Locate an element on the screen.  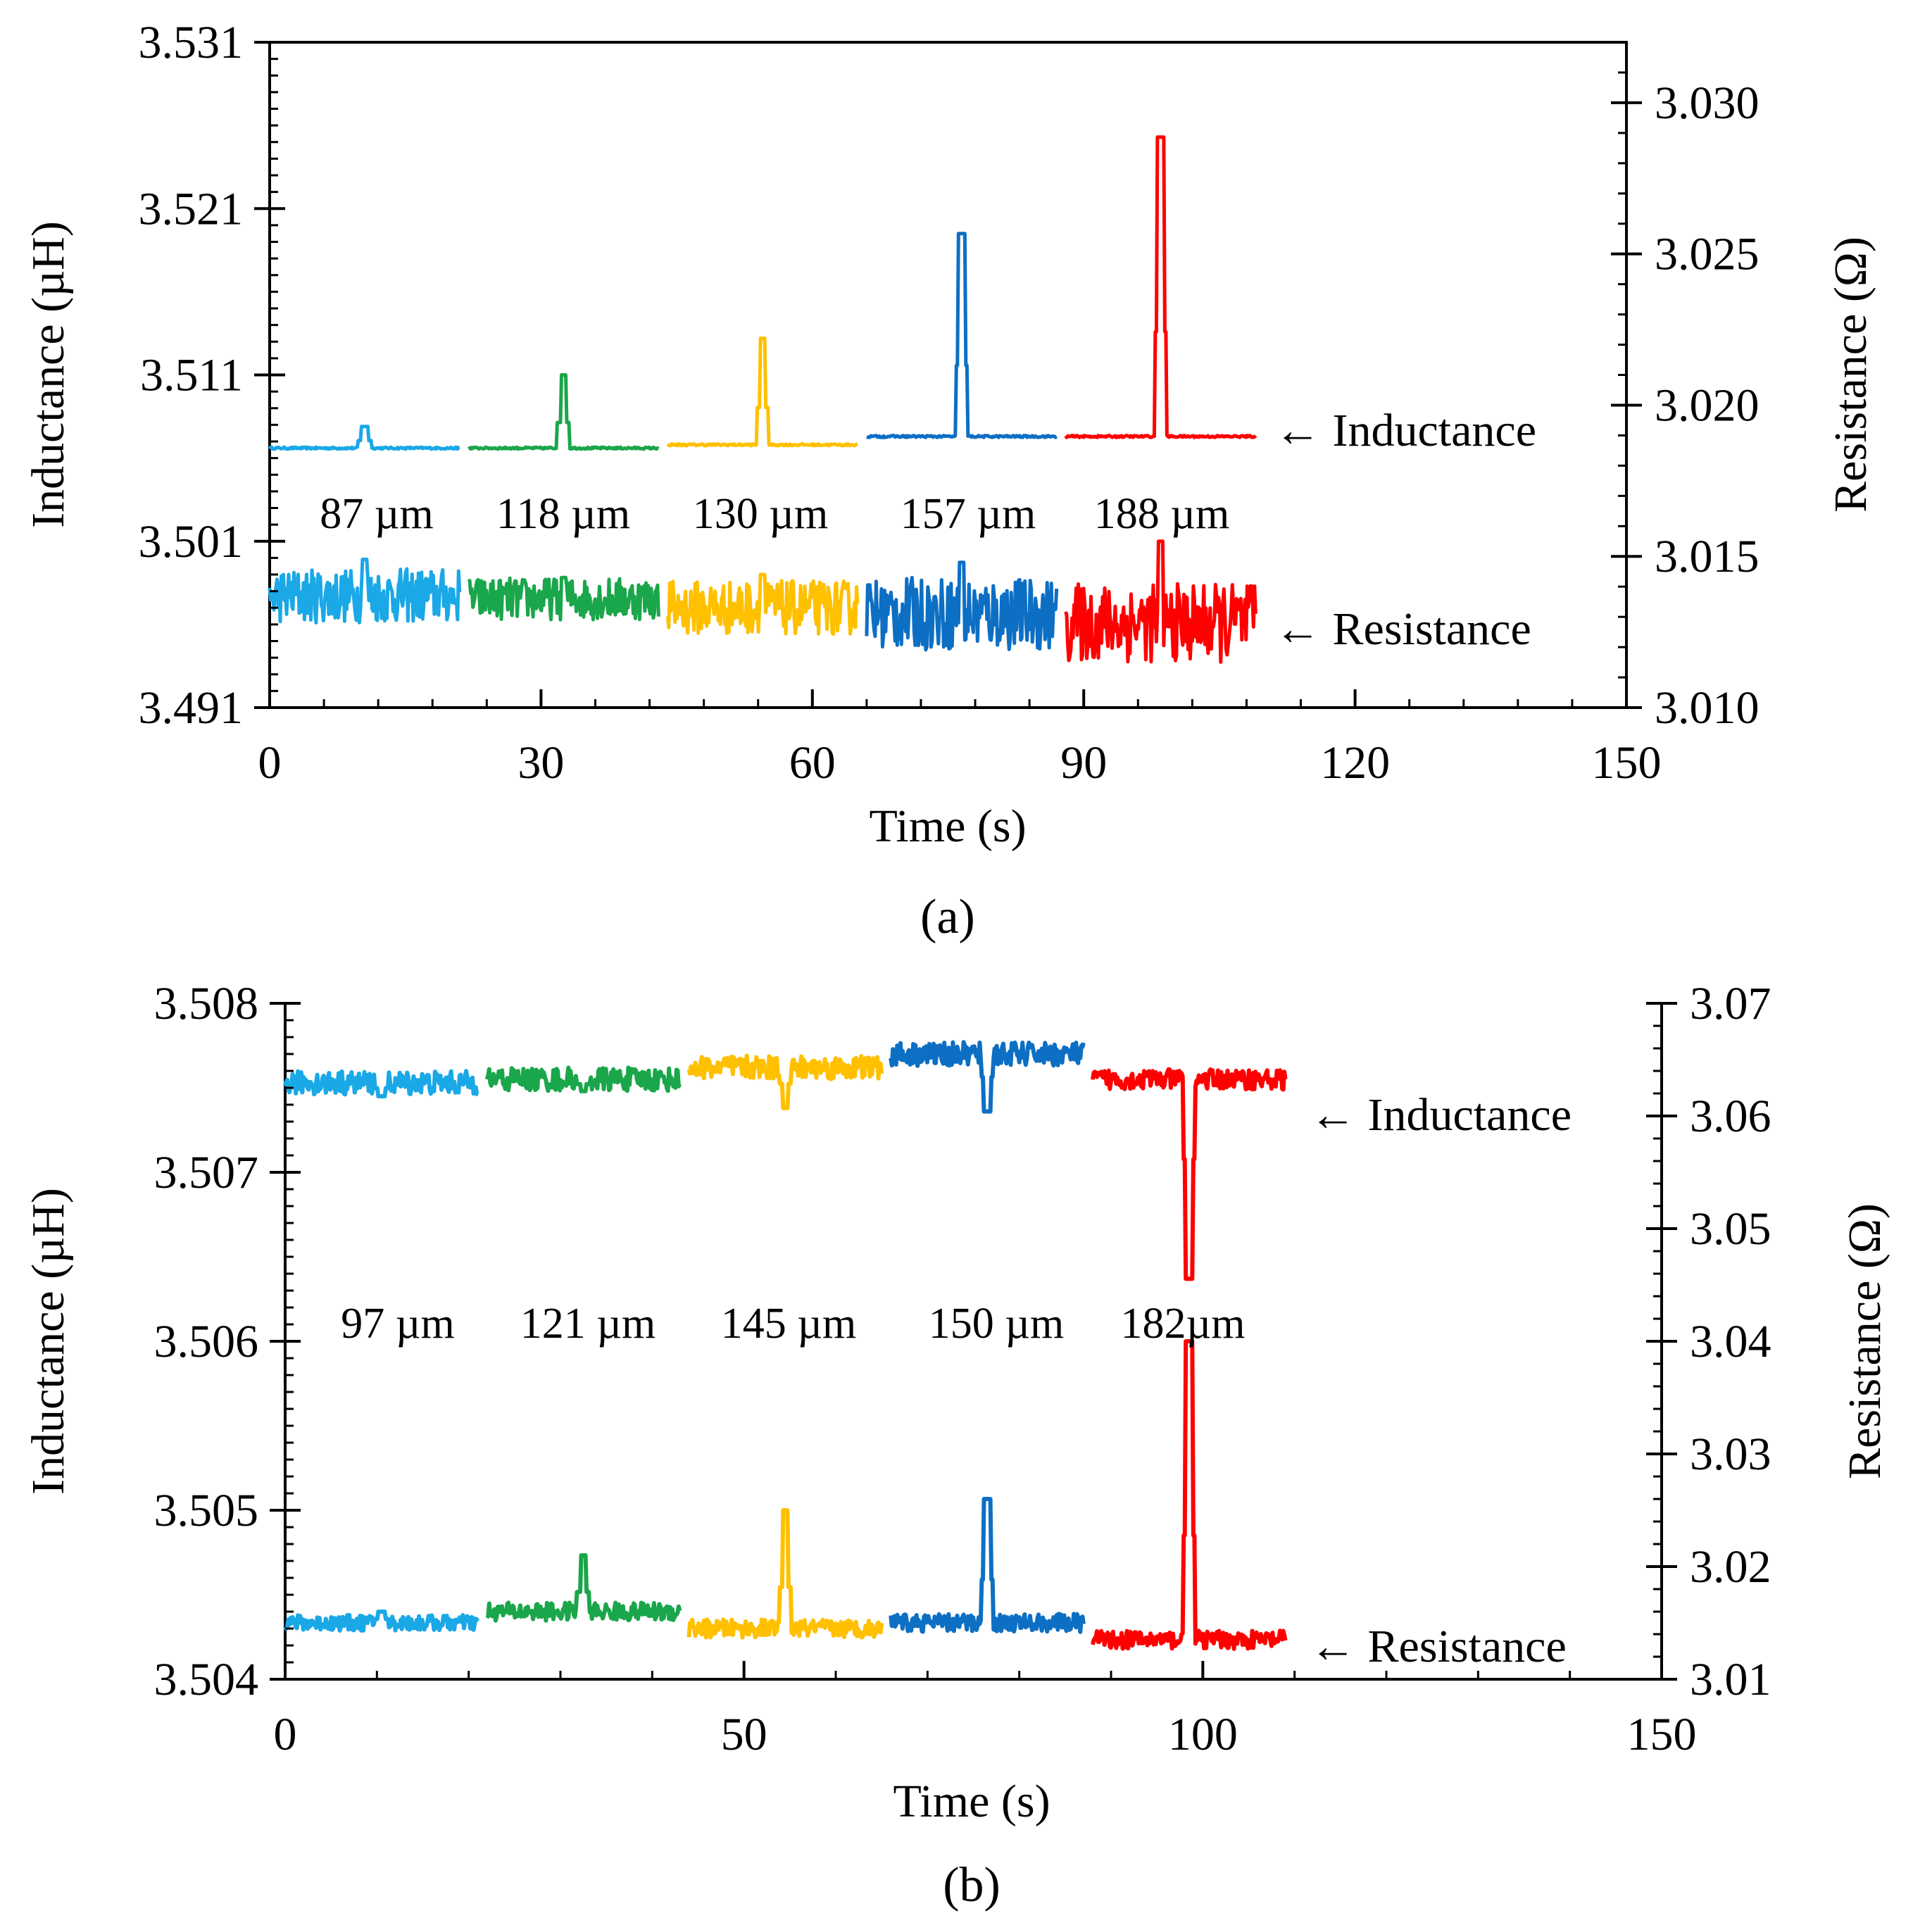
annotation-resistance-b: ← Resistance is located at coordinates (1439, 1647).